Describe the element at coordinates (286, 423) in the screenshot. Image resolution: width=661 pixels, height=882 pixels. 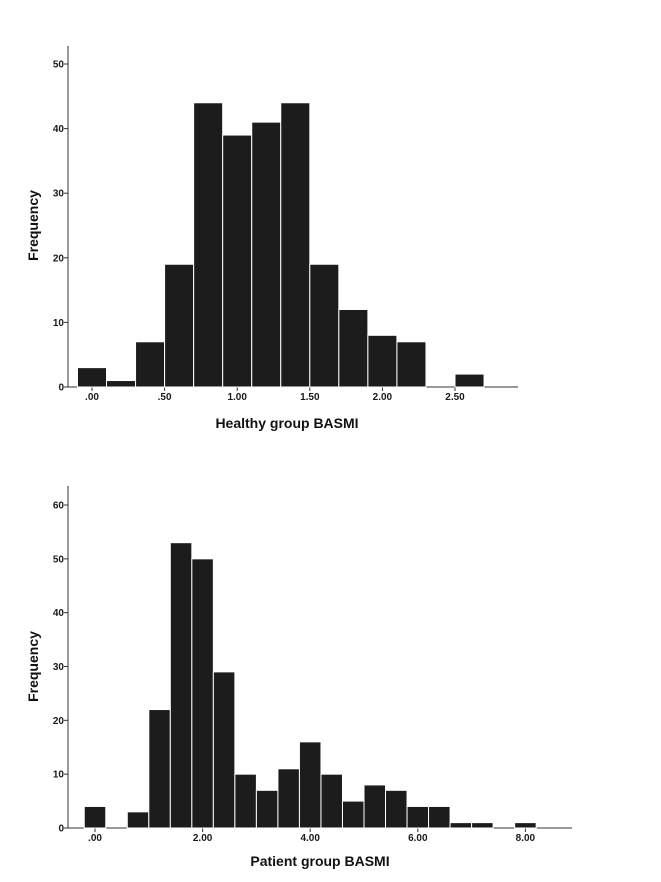
I see `healthy-x-axis-label: Healthy group BASMI` at that location.